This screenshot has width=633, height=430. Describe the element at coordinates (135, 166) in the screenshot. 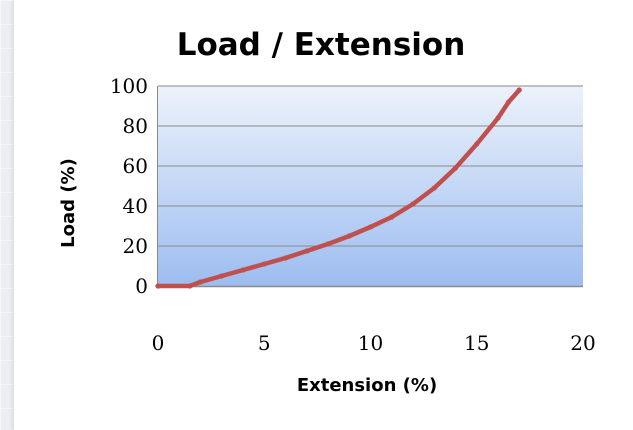

I see `y-tick-label: 60` at that location.